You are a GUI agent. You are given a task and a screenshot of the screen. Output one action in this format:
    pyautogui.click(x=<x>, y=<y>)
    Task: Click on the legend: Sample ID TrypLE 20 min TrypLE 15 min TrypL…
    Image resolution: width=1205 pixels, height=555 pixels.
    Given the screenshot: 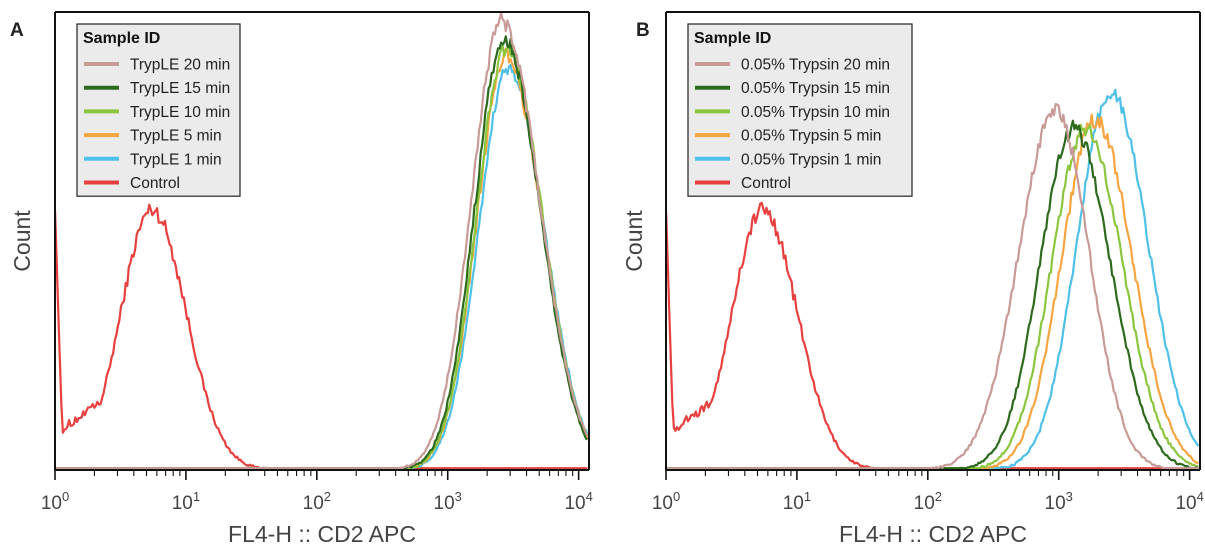 What is the action you would take?
    pyautogui.click(x=158, y=110)
    